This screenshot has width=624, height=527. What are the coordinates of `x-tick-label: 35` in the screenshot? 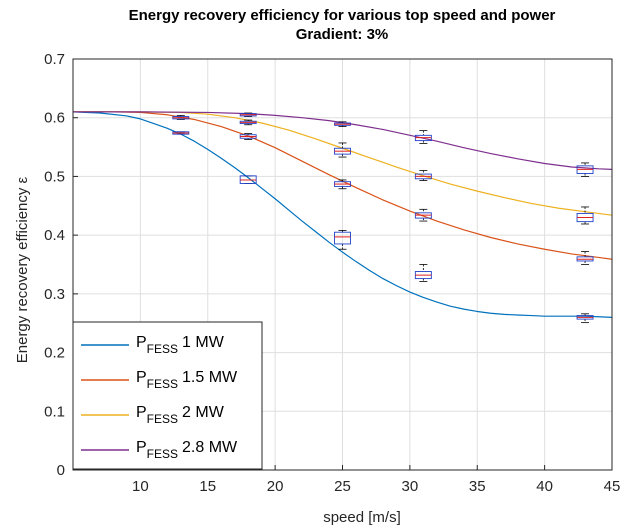 It's located at (477, 486).